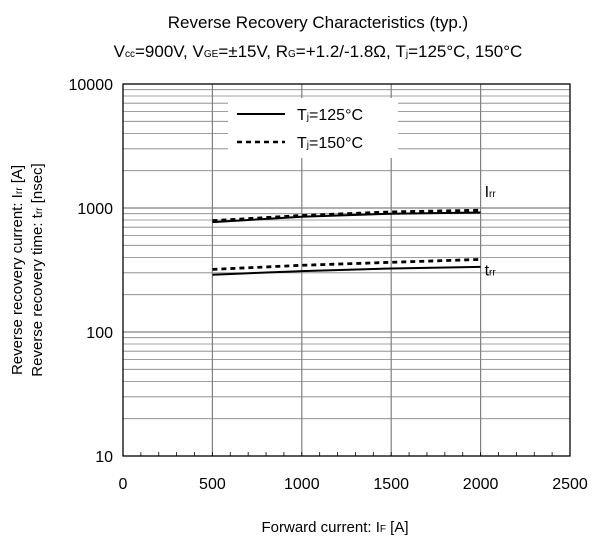 Image resolution: width=610 pixels, height=548 pixels. Describe the element at coordinates (465, 51) in the screenshot. I see `subtitle-tj-value: =125°C, 150°C` at that location.